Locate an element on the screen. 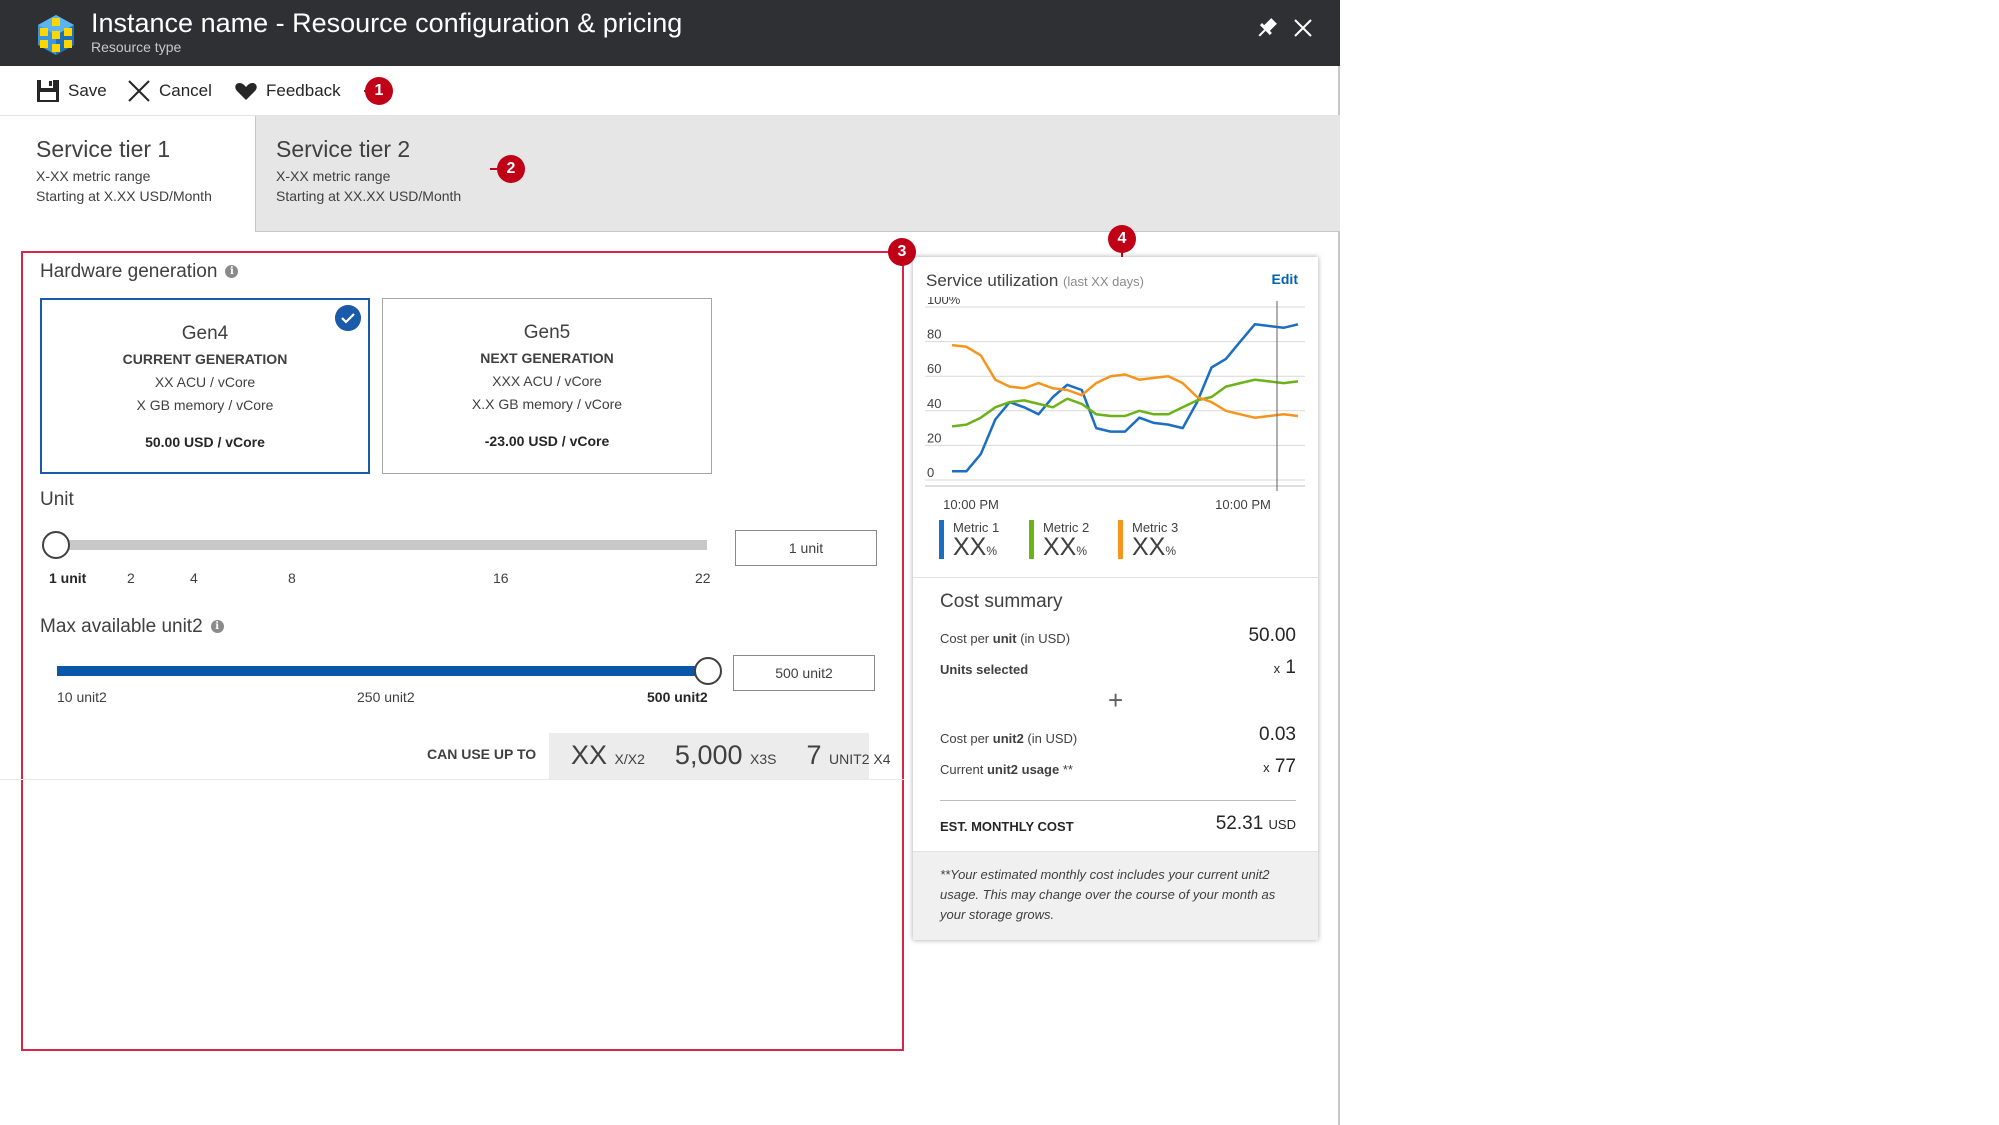 The height and width of the screenshot is (1125, 1999). y-tick-label: 20 is located at coordinates (934, 437).